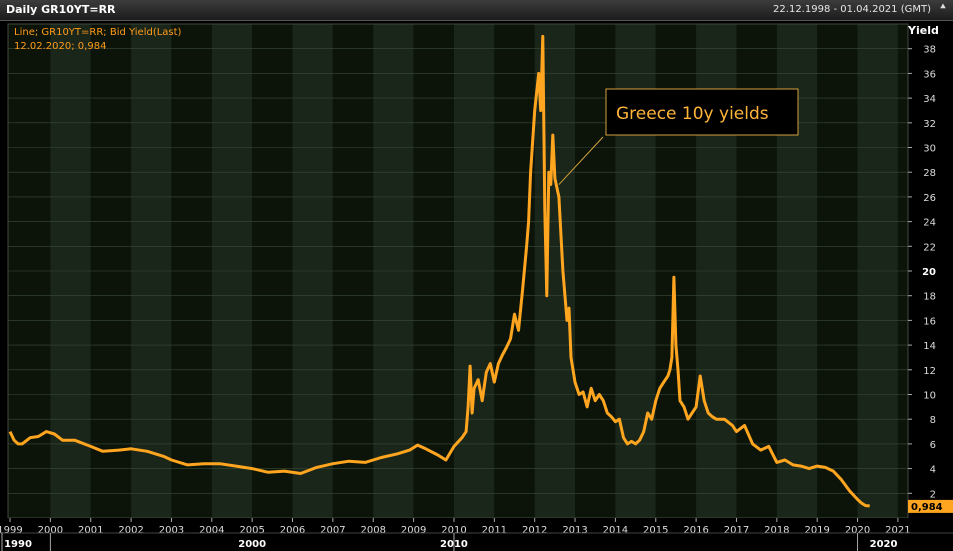 The height and width of the screenshot is (551, 953). I want to click on x-tick-label: 2004, so click(211, 530).